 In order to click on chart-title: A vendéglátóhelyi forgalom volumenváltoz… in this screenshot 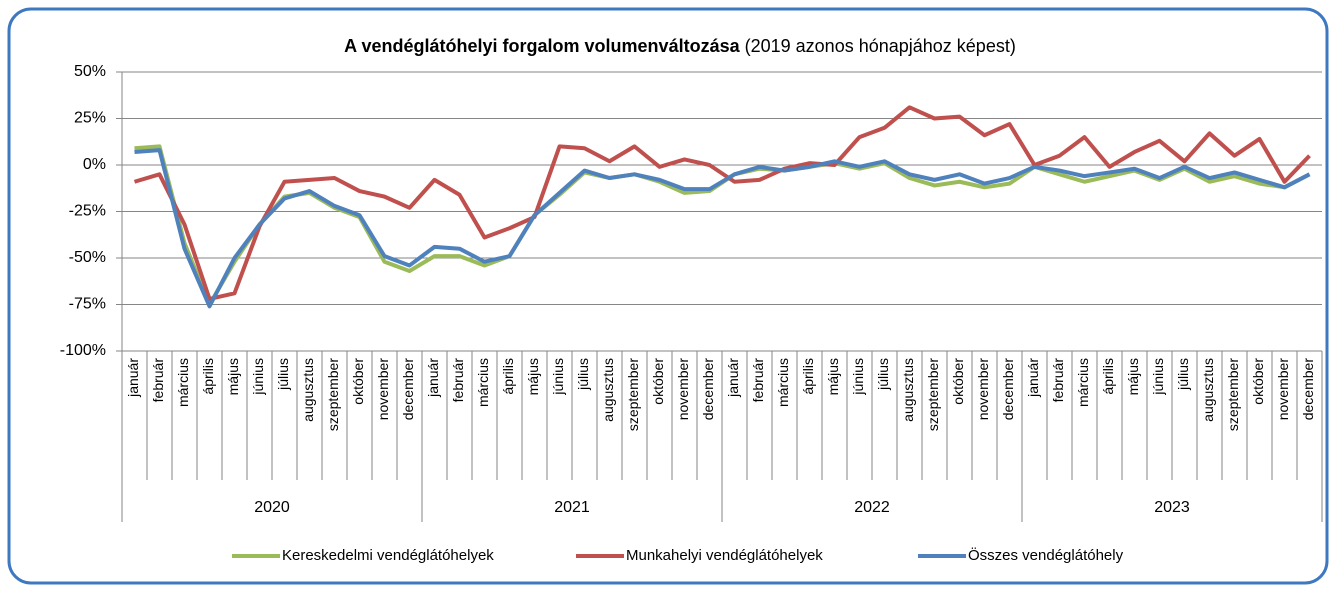, I will do `click(542, 46)`.